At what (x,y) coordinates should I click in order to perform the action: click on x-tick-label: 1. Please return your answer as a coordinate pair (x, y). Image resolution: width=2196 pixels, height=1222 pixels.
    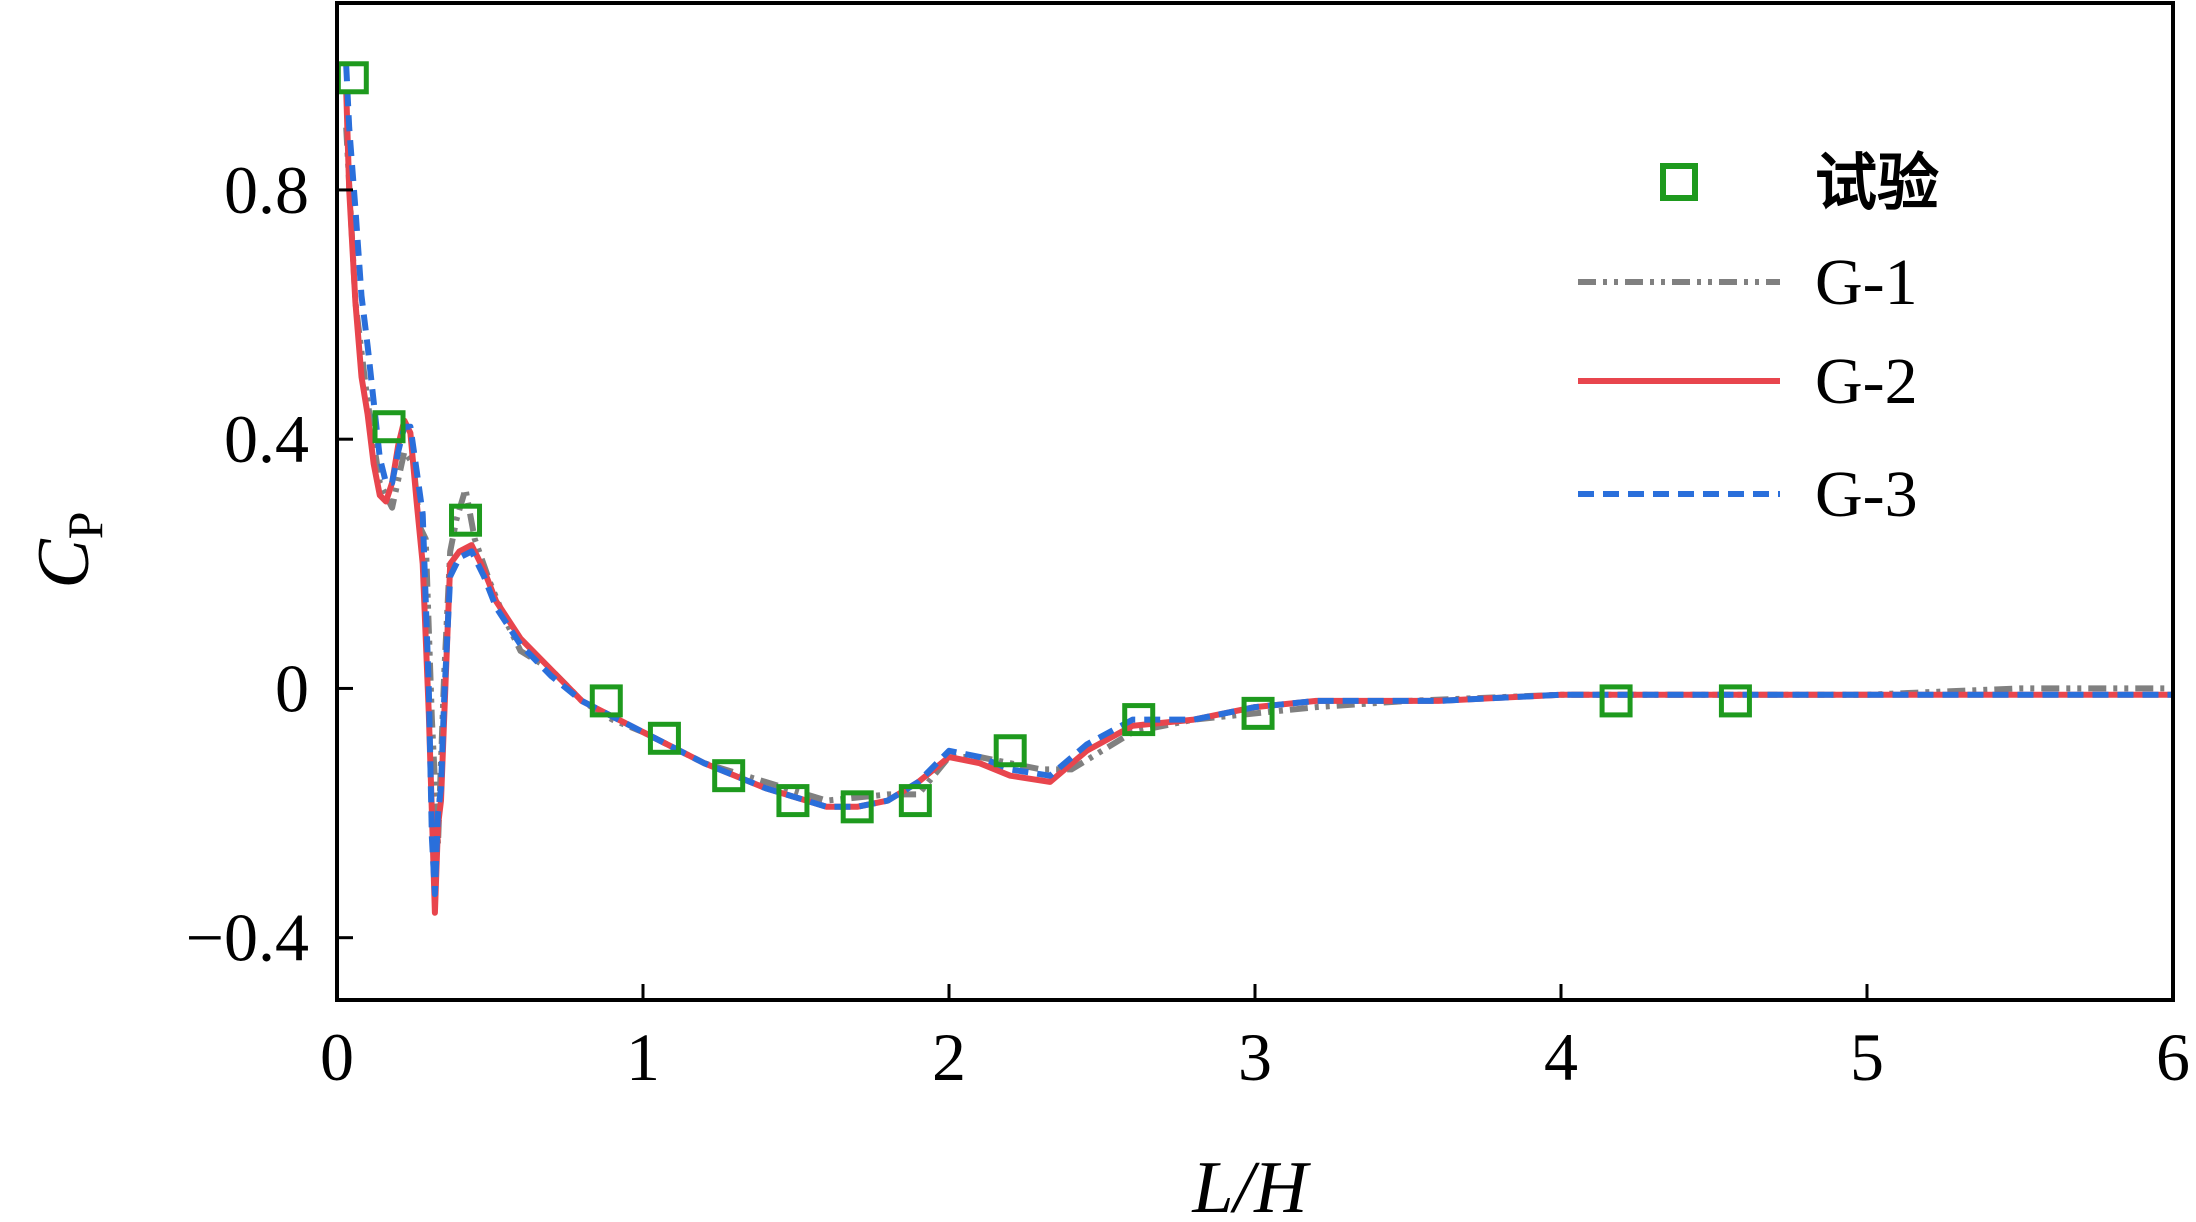
    Looking at the image, I should click on (643, 1057).